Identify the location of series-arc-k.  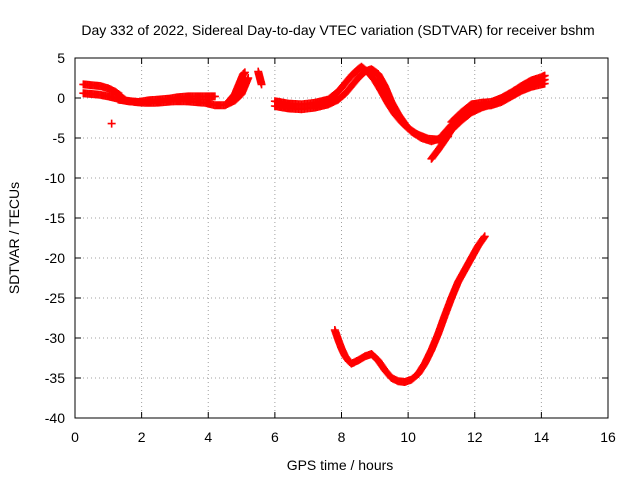
(409, 309).